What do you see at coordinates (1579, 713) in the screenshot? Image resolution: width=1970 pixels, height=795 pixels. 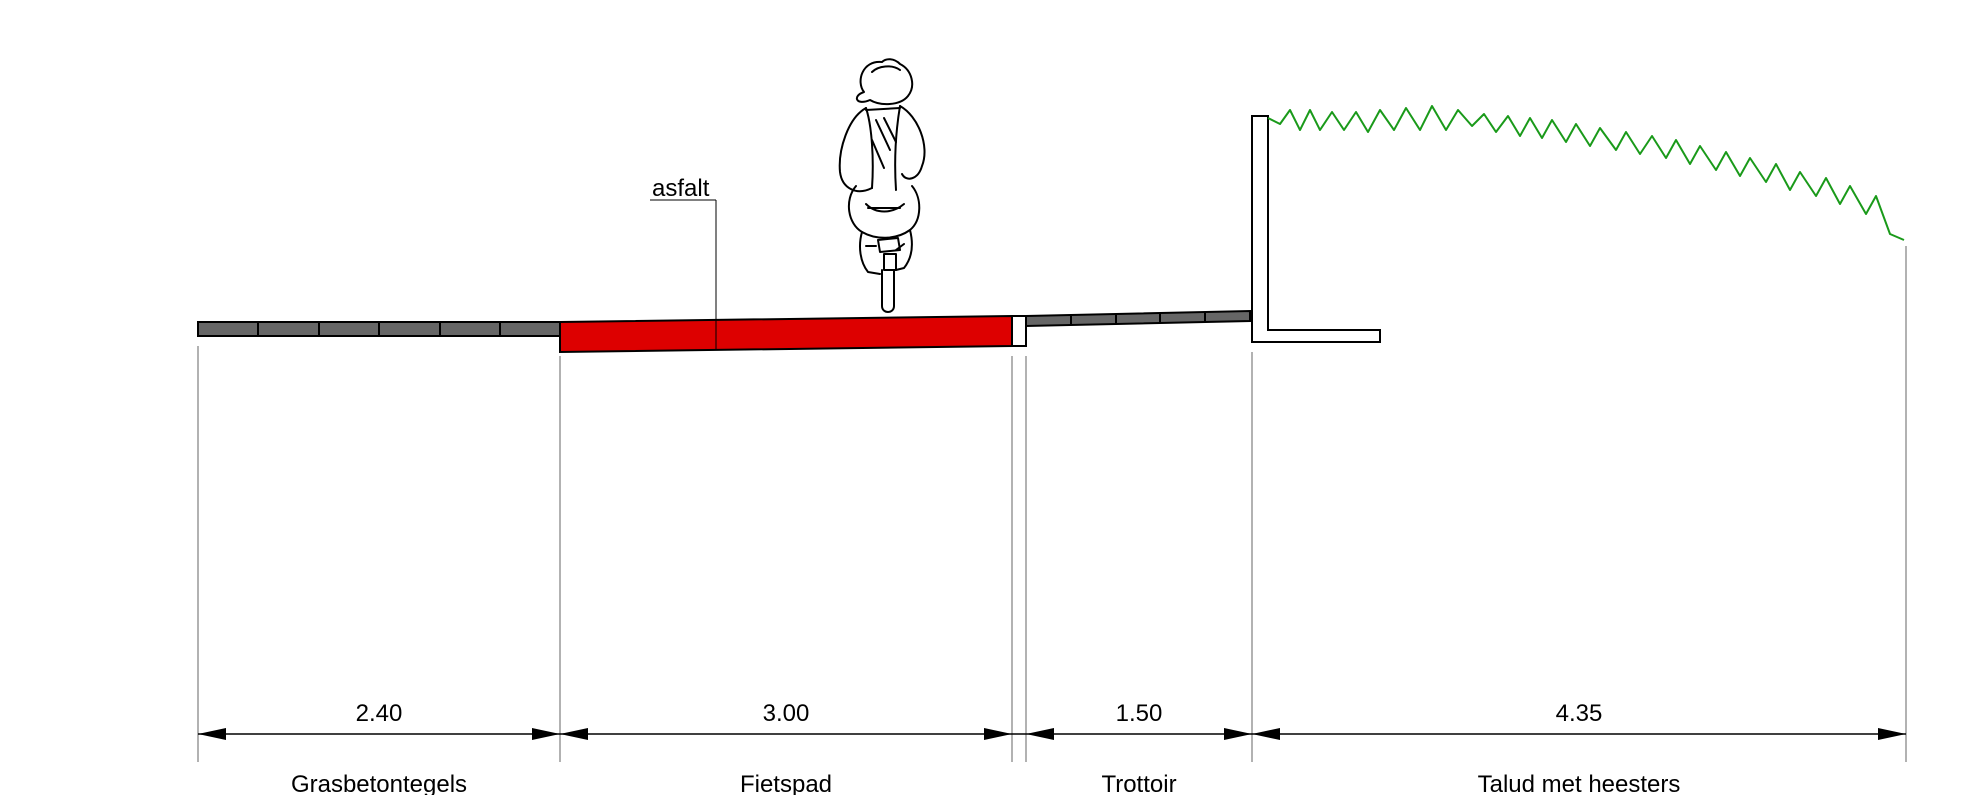 I see `dimension-talud: 4.35` at bounding box center [1579, 713].